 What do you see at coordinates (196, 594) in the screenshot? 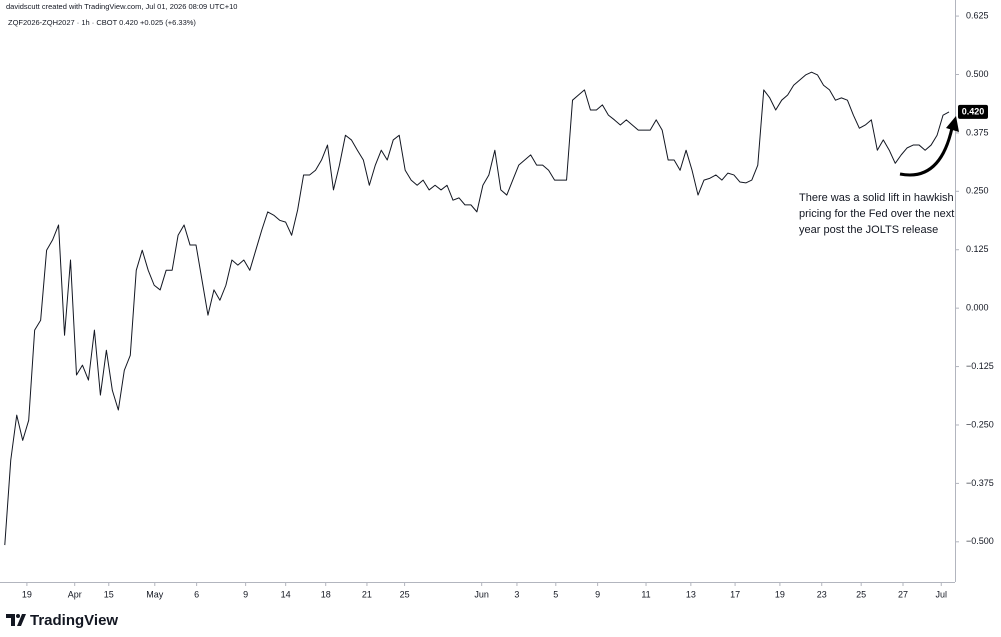
I see `x-tick-label: 6` at bounding box center [196, 594].